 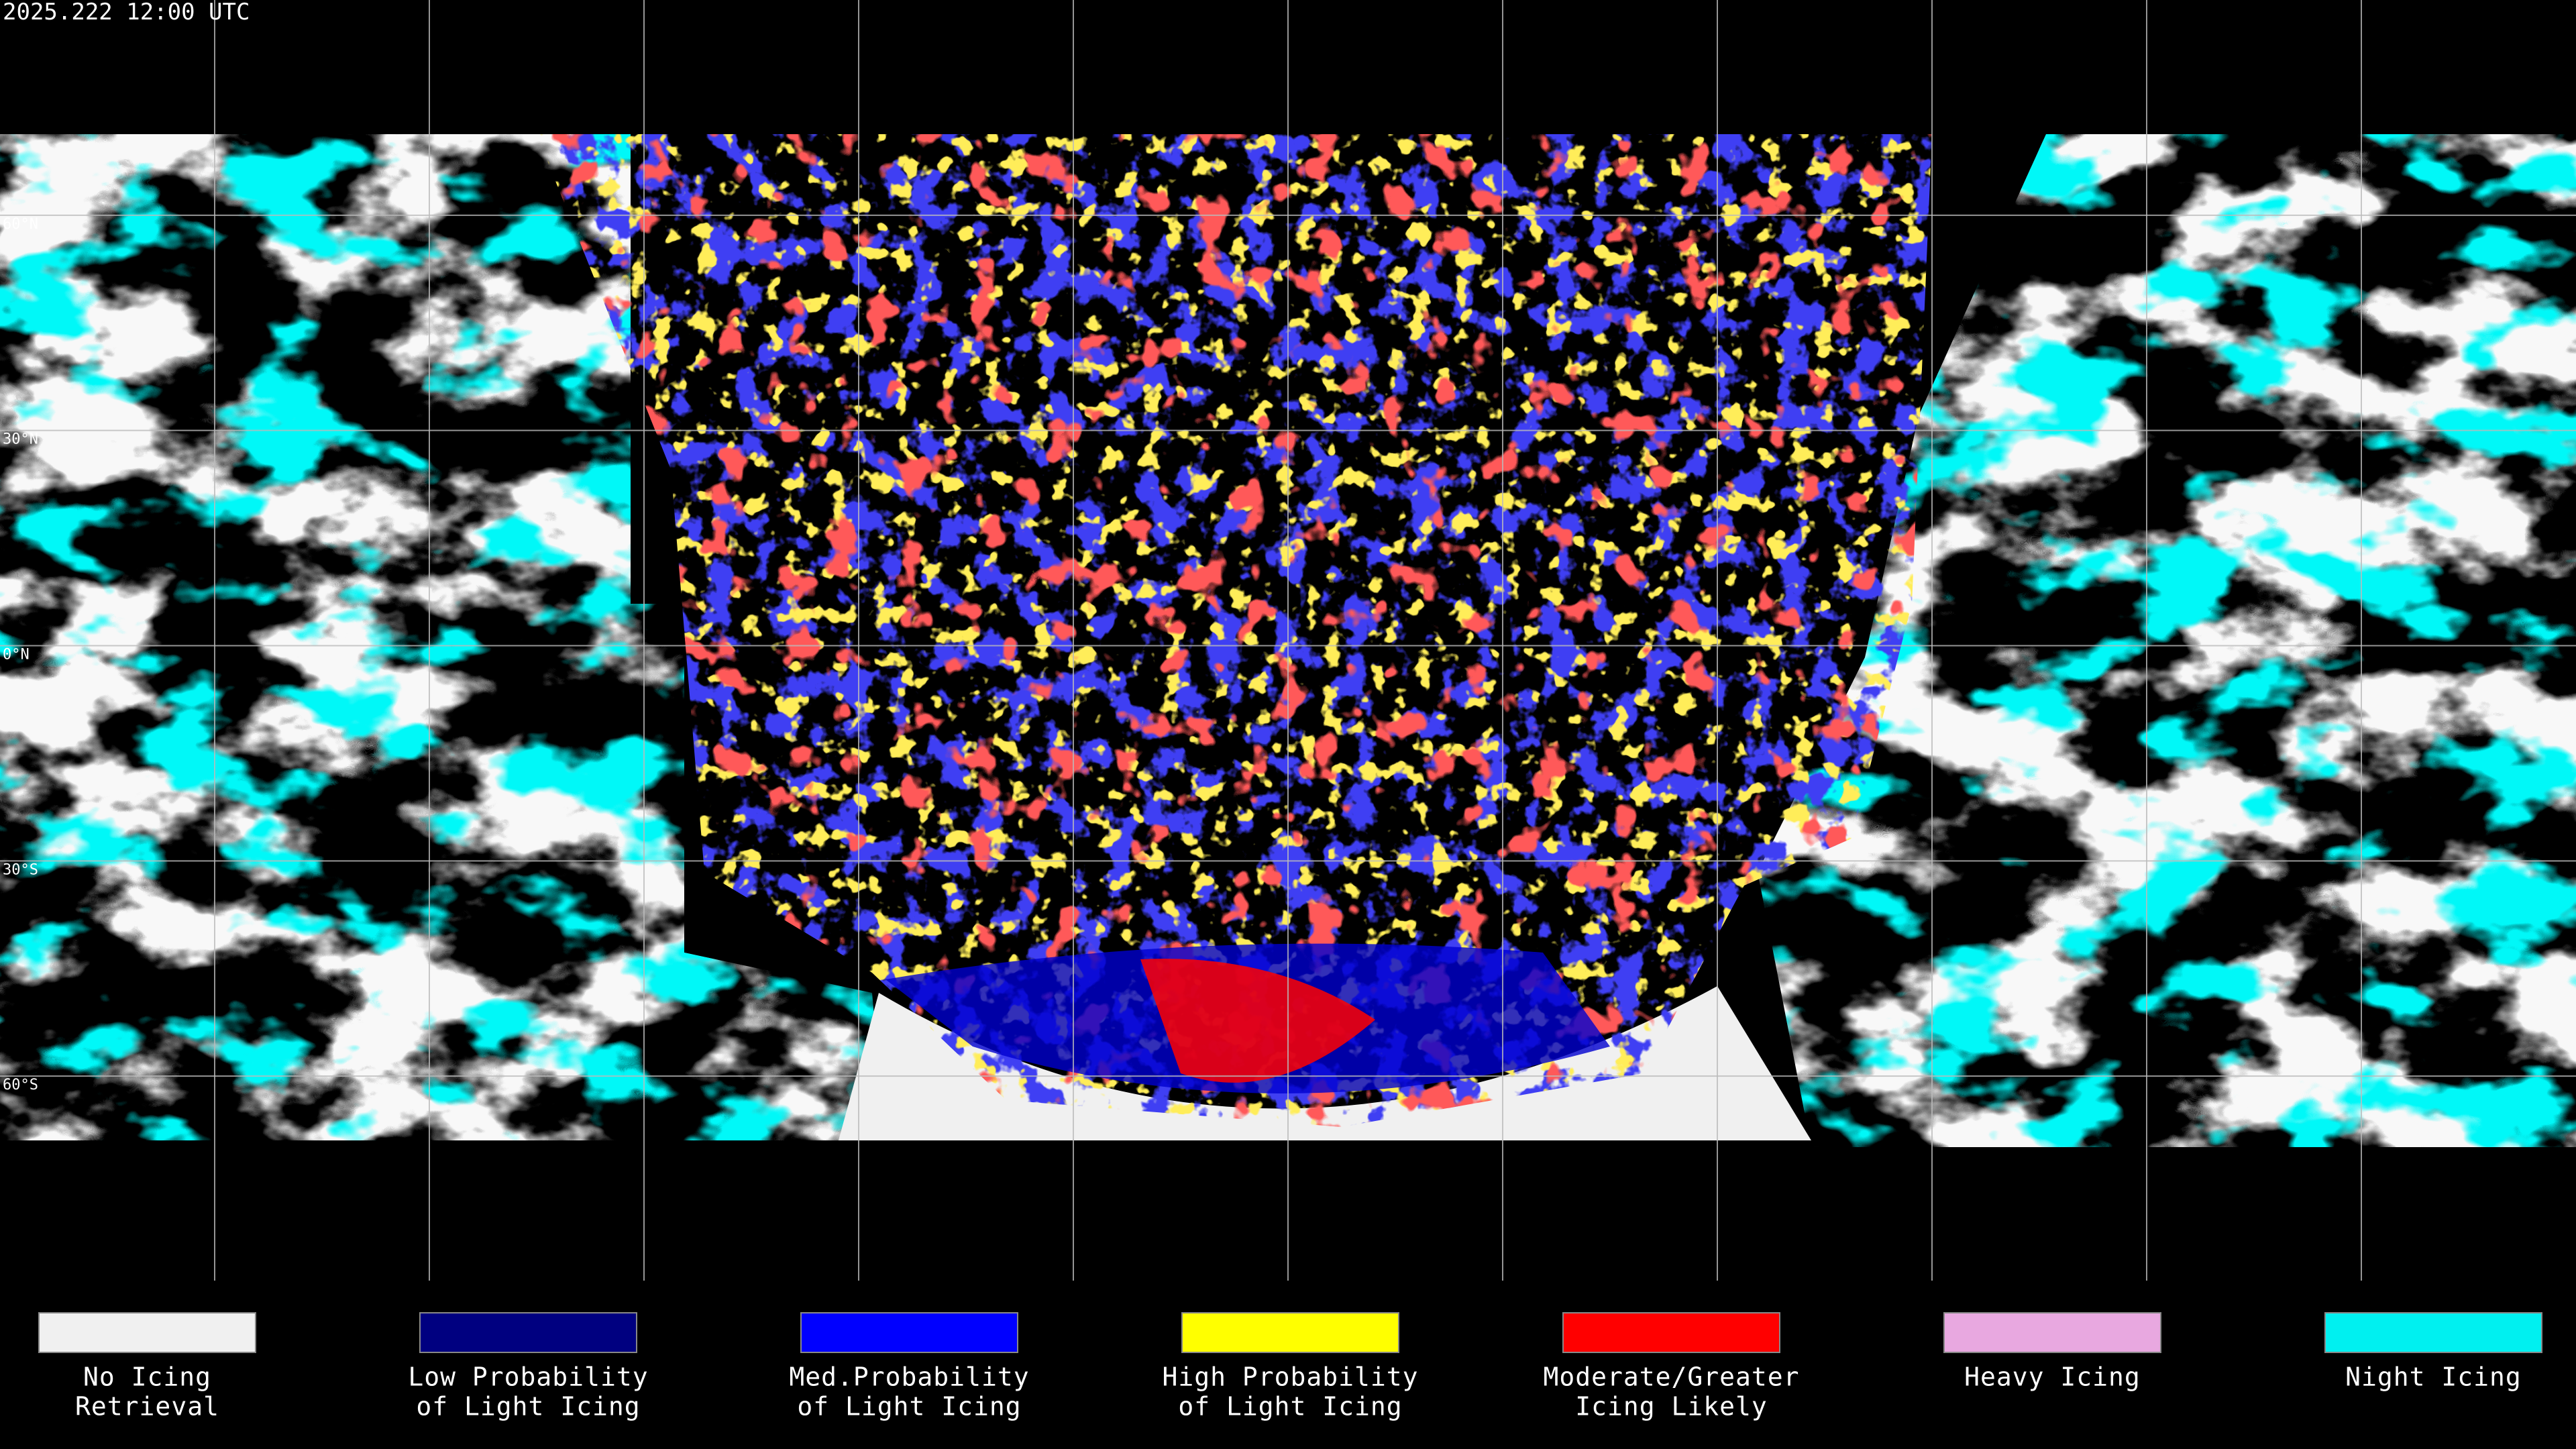 I want to click on latitude-label: 30°N, so click(x=20, y=439).